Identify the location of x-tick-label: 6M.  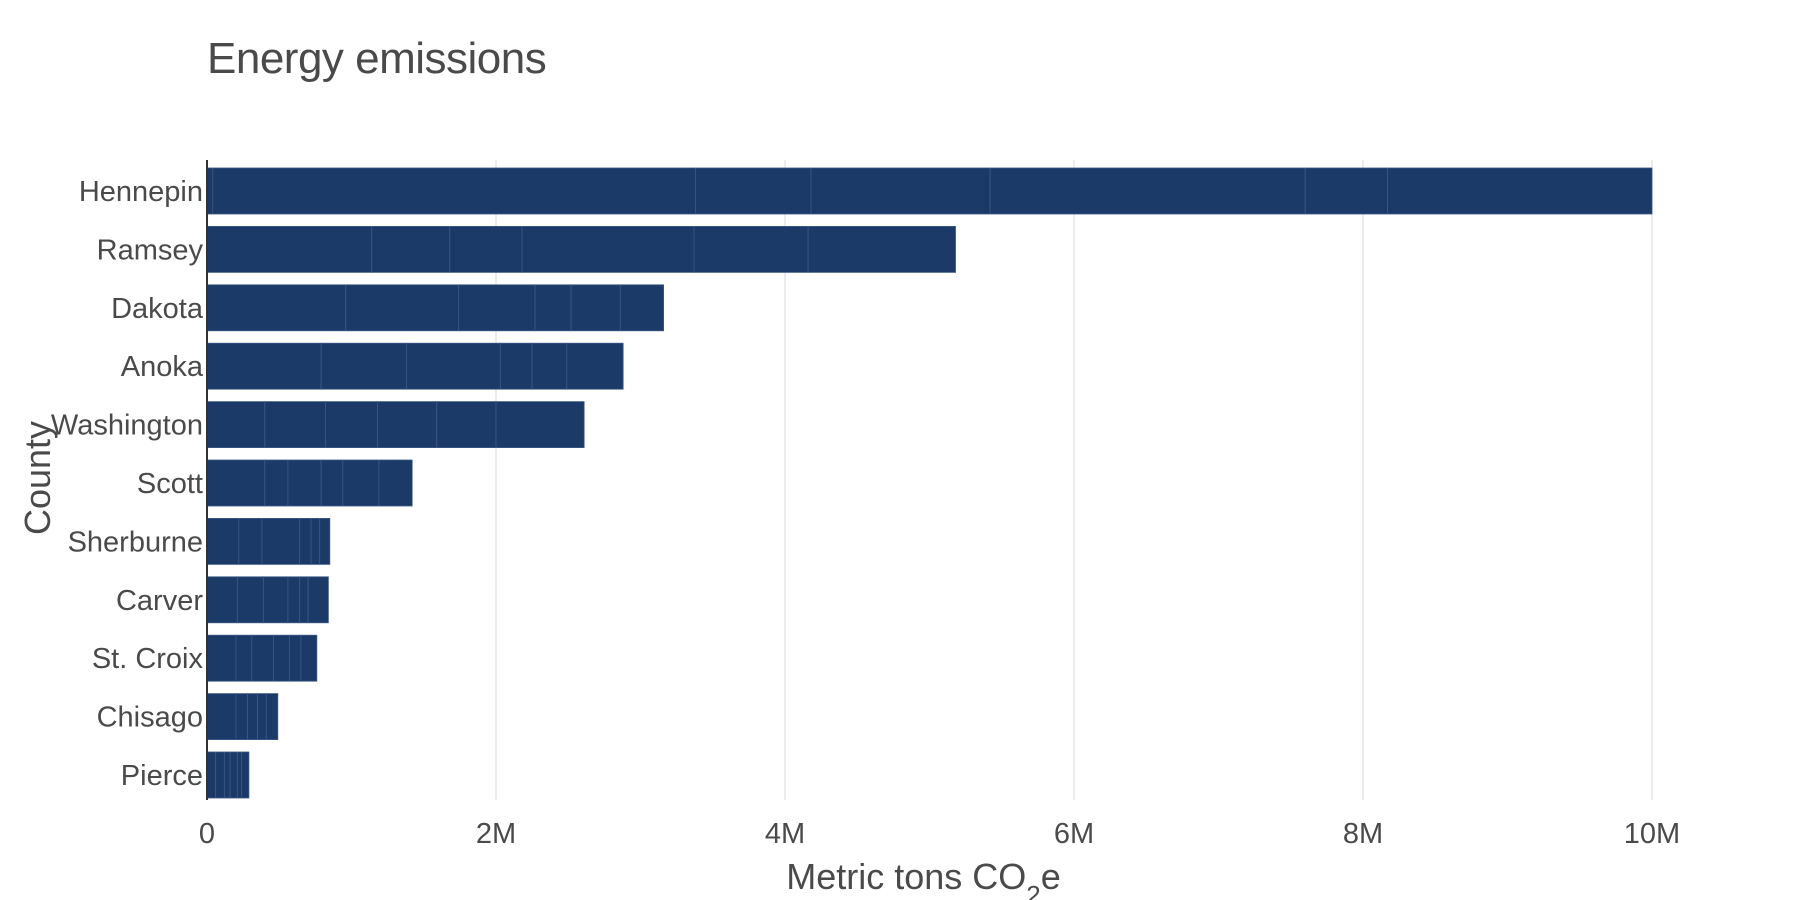
(1074, 834).